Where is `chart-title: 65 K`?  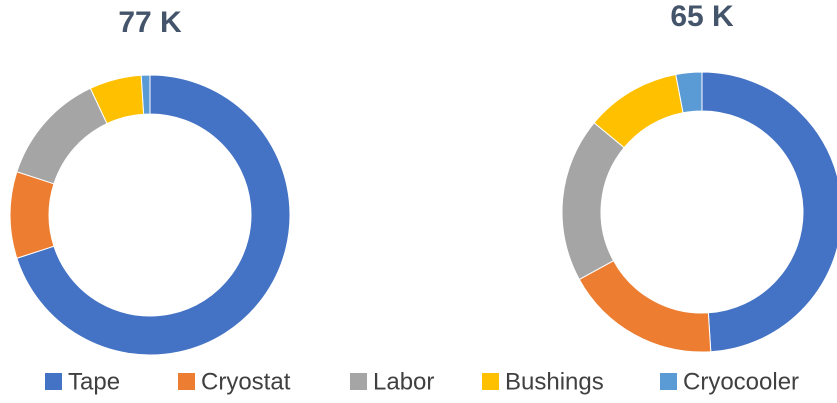 chart-title: 65 K is located at coordinates (702, 16).